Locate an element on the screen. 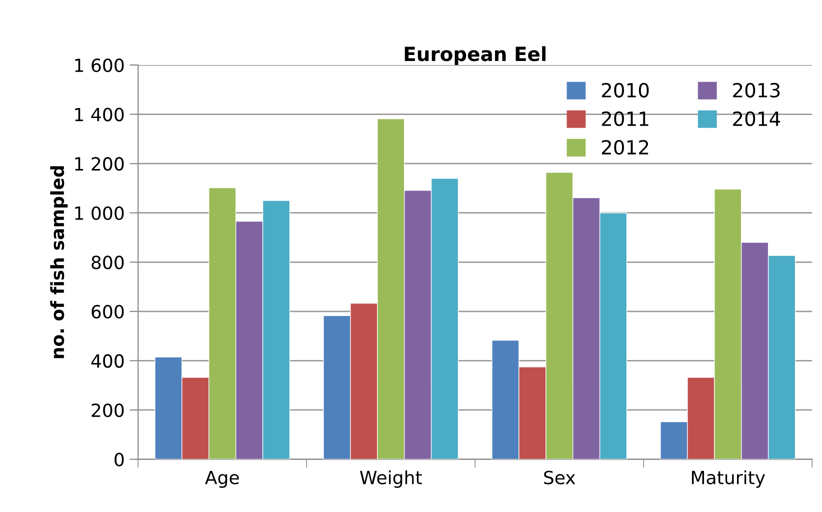 The width and height of the screenshot is (822, 512). y-tick-label: 1 400 is located at coordinates (99, 115).